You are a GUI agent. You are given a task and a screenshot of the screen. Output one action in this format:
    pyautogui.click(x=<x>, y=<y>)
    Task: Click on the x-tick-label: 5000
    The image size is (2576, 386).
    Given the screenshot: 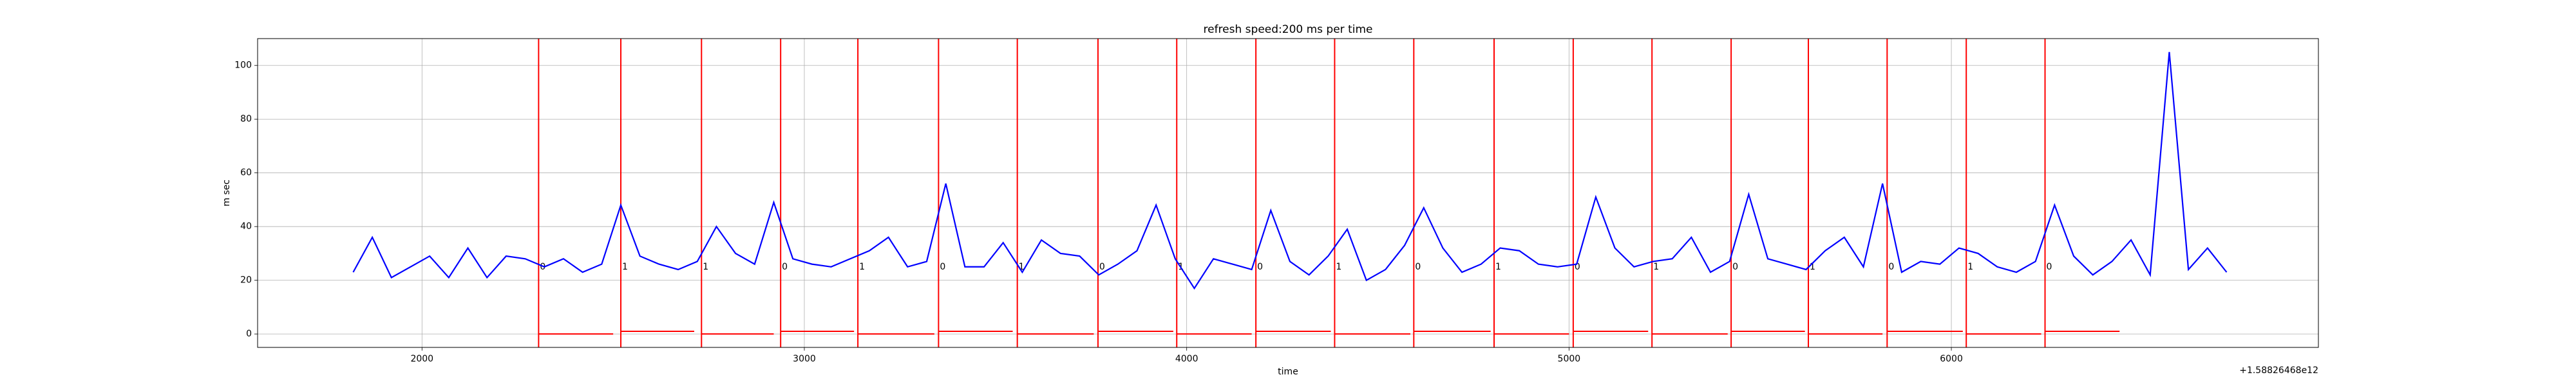 What is the action you would take?
    pyautogui.click(x=1570, y=359)
    